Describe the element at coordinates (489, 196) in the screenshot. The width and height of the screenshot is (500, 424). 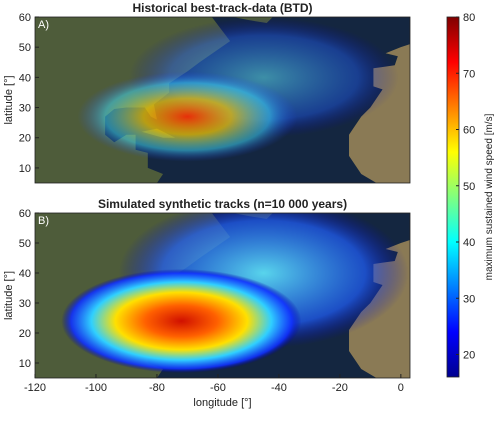
I see `colorbar-label: maximum sustained wind speed [m/s]` at that location.